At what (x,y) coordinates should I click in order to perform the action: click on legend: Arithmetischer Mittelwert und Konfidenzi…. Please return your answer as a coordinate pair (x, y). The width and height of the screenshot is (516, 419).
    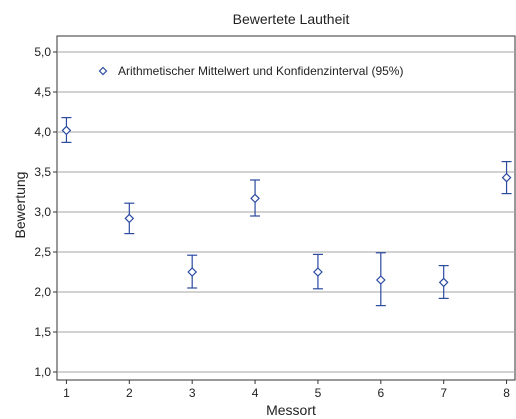
    Looking at the image, I should click on (250, 71).